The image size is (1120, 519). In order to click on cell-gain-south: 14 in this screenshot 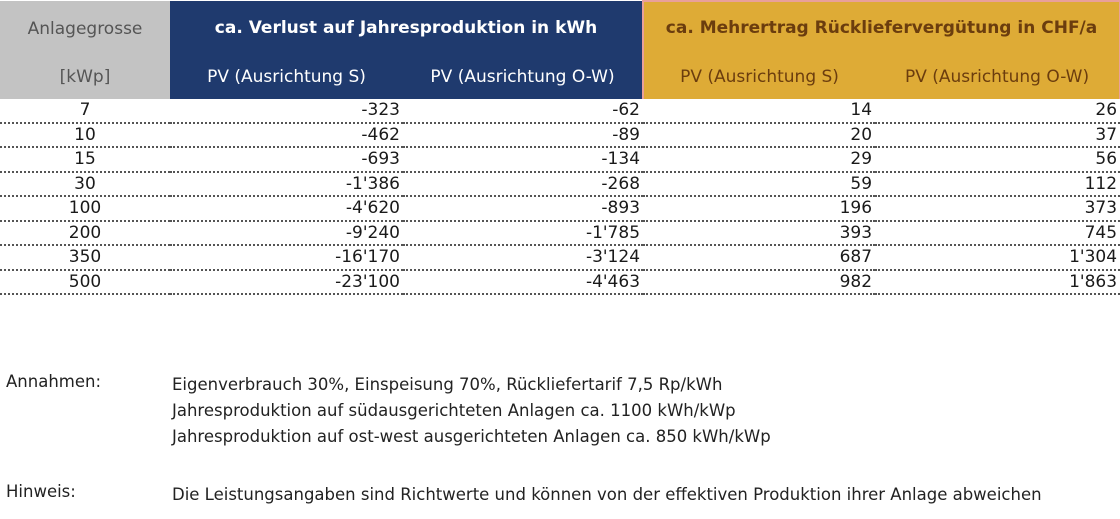, I will do `click(759, 111)`.